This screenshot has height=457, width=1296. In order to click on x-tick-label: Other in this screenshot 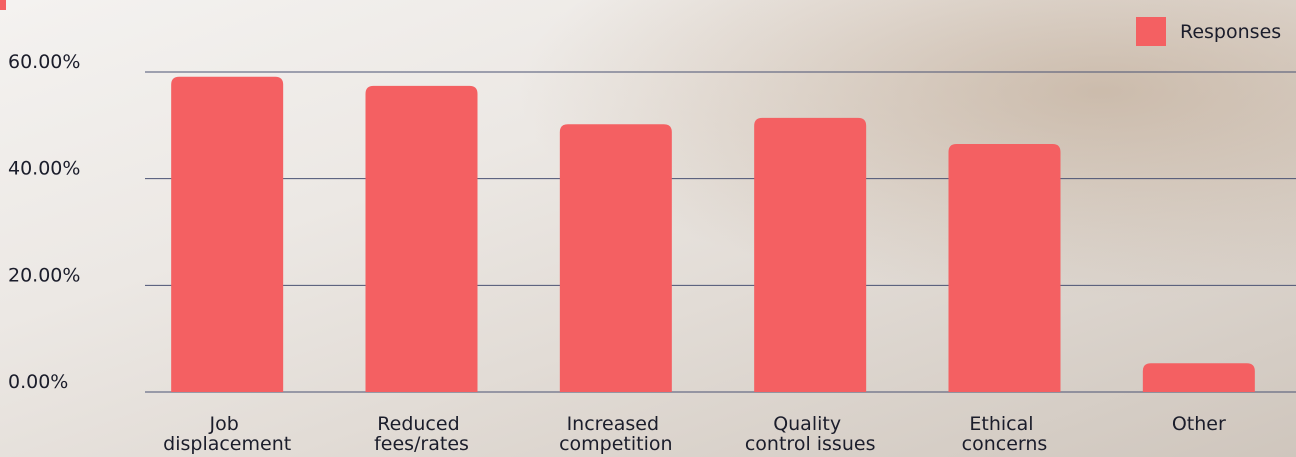, I will do `click(1199, 424)`.